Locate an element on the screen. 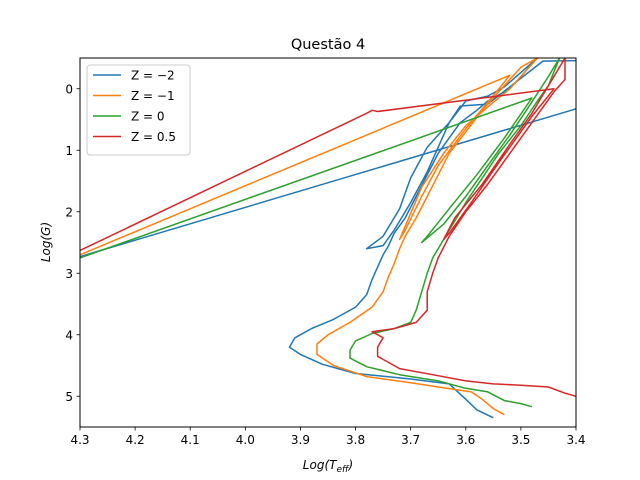 The height and width of the screenshot is (480, 640). legend-label: Z = 0.5 is located at coordinates (153, 137).